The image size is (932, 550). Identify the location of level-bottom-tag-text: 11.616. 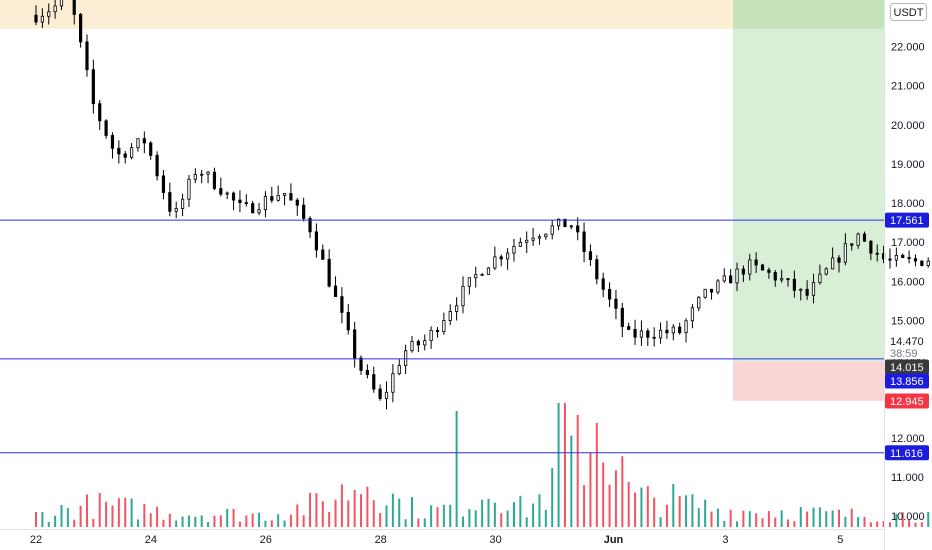
(906, 454).